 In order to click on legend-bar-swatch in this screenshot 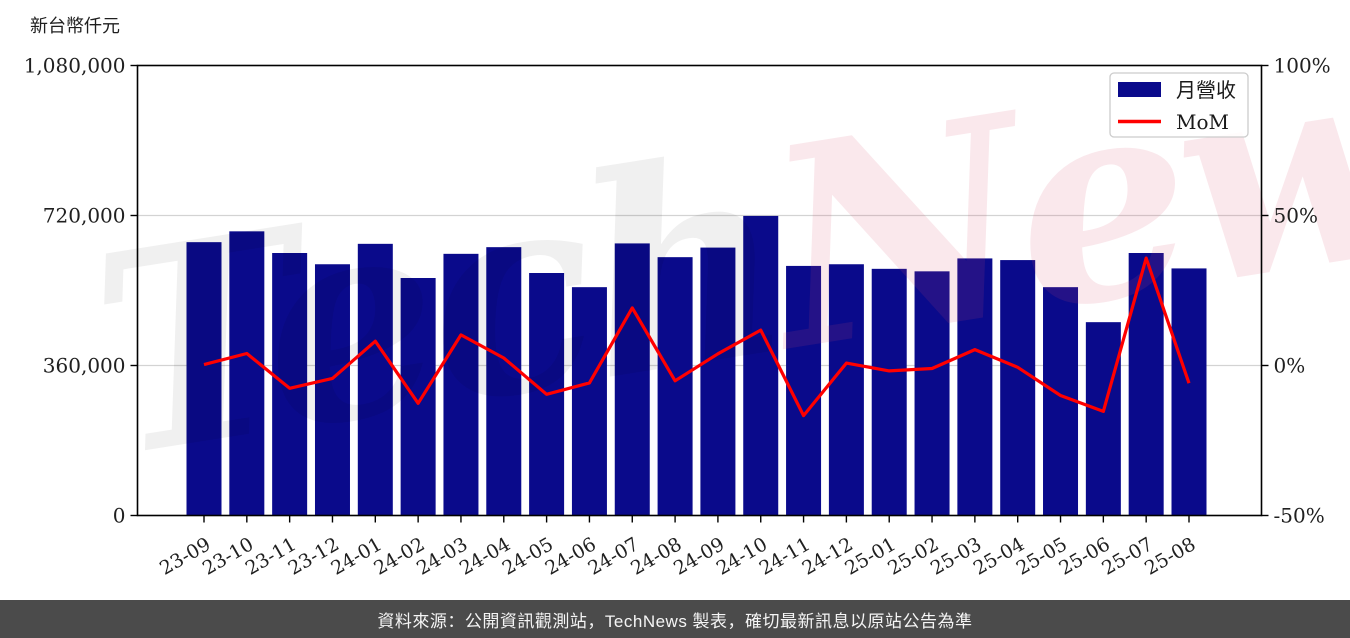, I will do `click(1139, 89)`.